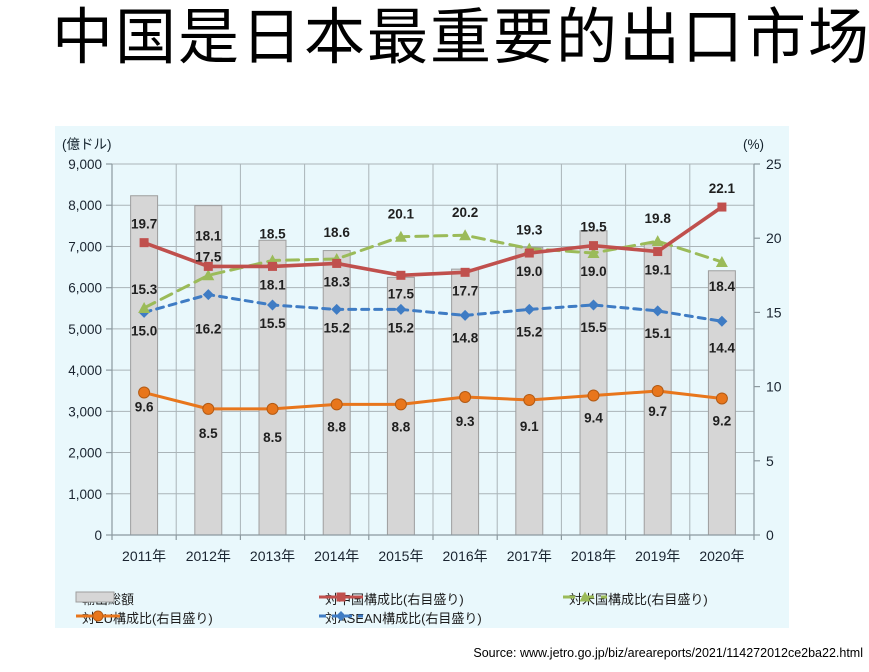 This screenshot has width=869, height=672. Describe the element at coordinates (658, 270) in the screenshot. I see `svg-text: 19.1` at that location.